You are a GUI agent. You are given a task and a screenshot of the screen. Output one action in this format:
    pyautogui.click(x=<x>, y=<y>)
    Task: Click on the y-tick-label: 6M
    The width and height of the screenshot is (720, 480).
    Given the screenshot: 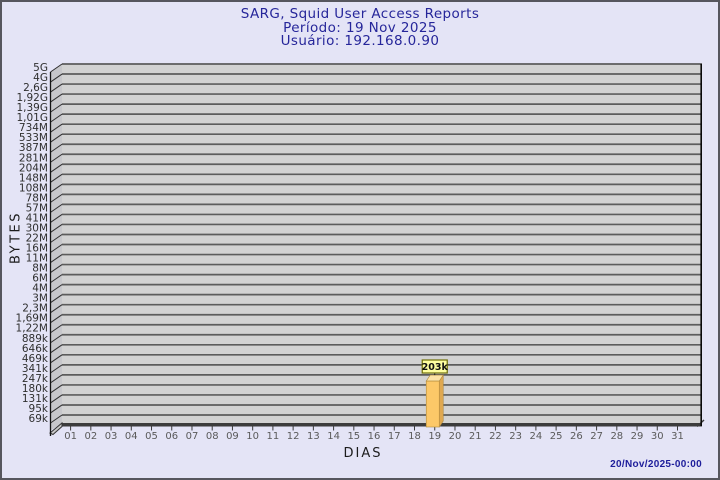 What is the action you would take?
    pyautogui.click(x=40, y=279)
    